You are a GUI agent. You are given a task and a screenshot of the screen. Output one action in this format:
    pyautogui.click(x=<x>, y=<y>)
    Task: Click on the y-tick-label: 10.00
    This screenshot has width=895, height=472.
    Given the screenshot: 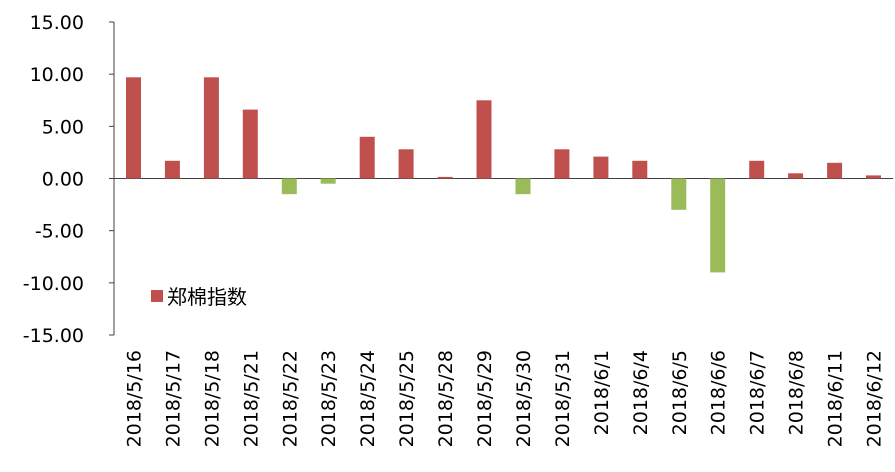 What is the action you would take?
    pyautogui.click(x=57, y=75)
    